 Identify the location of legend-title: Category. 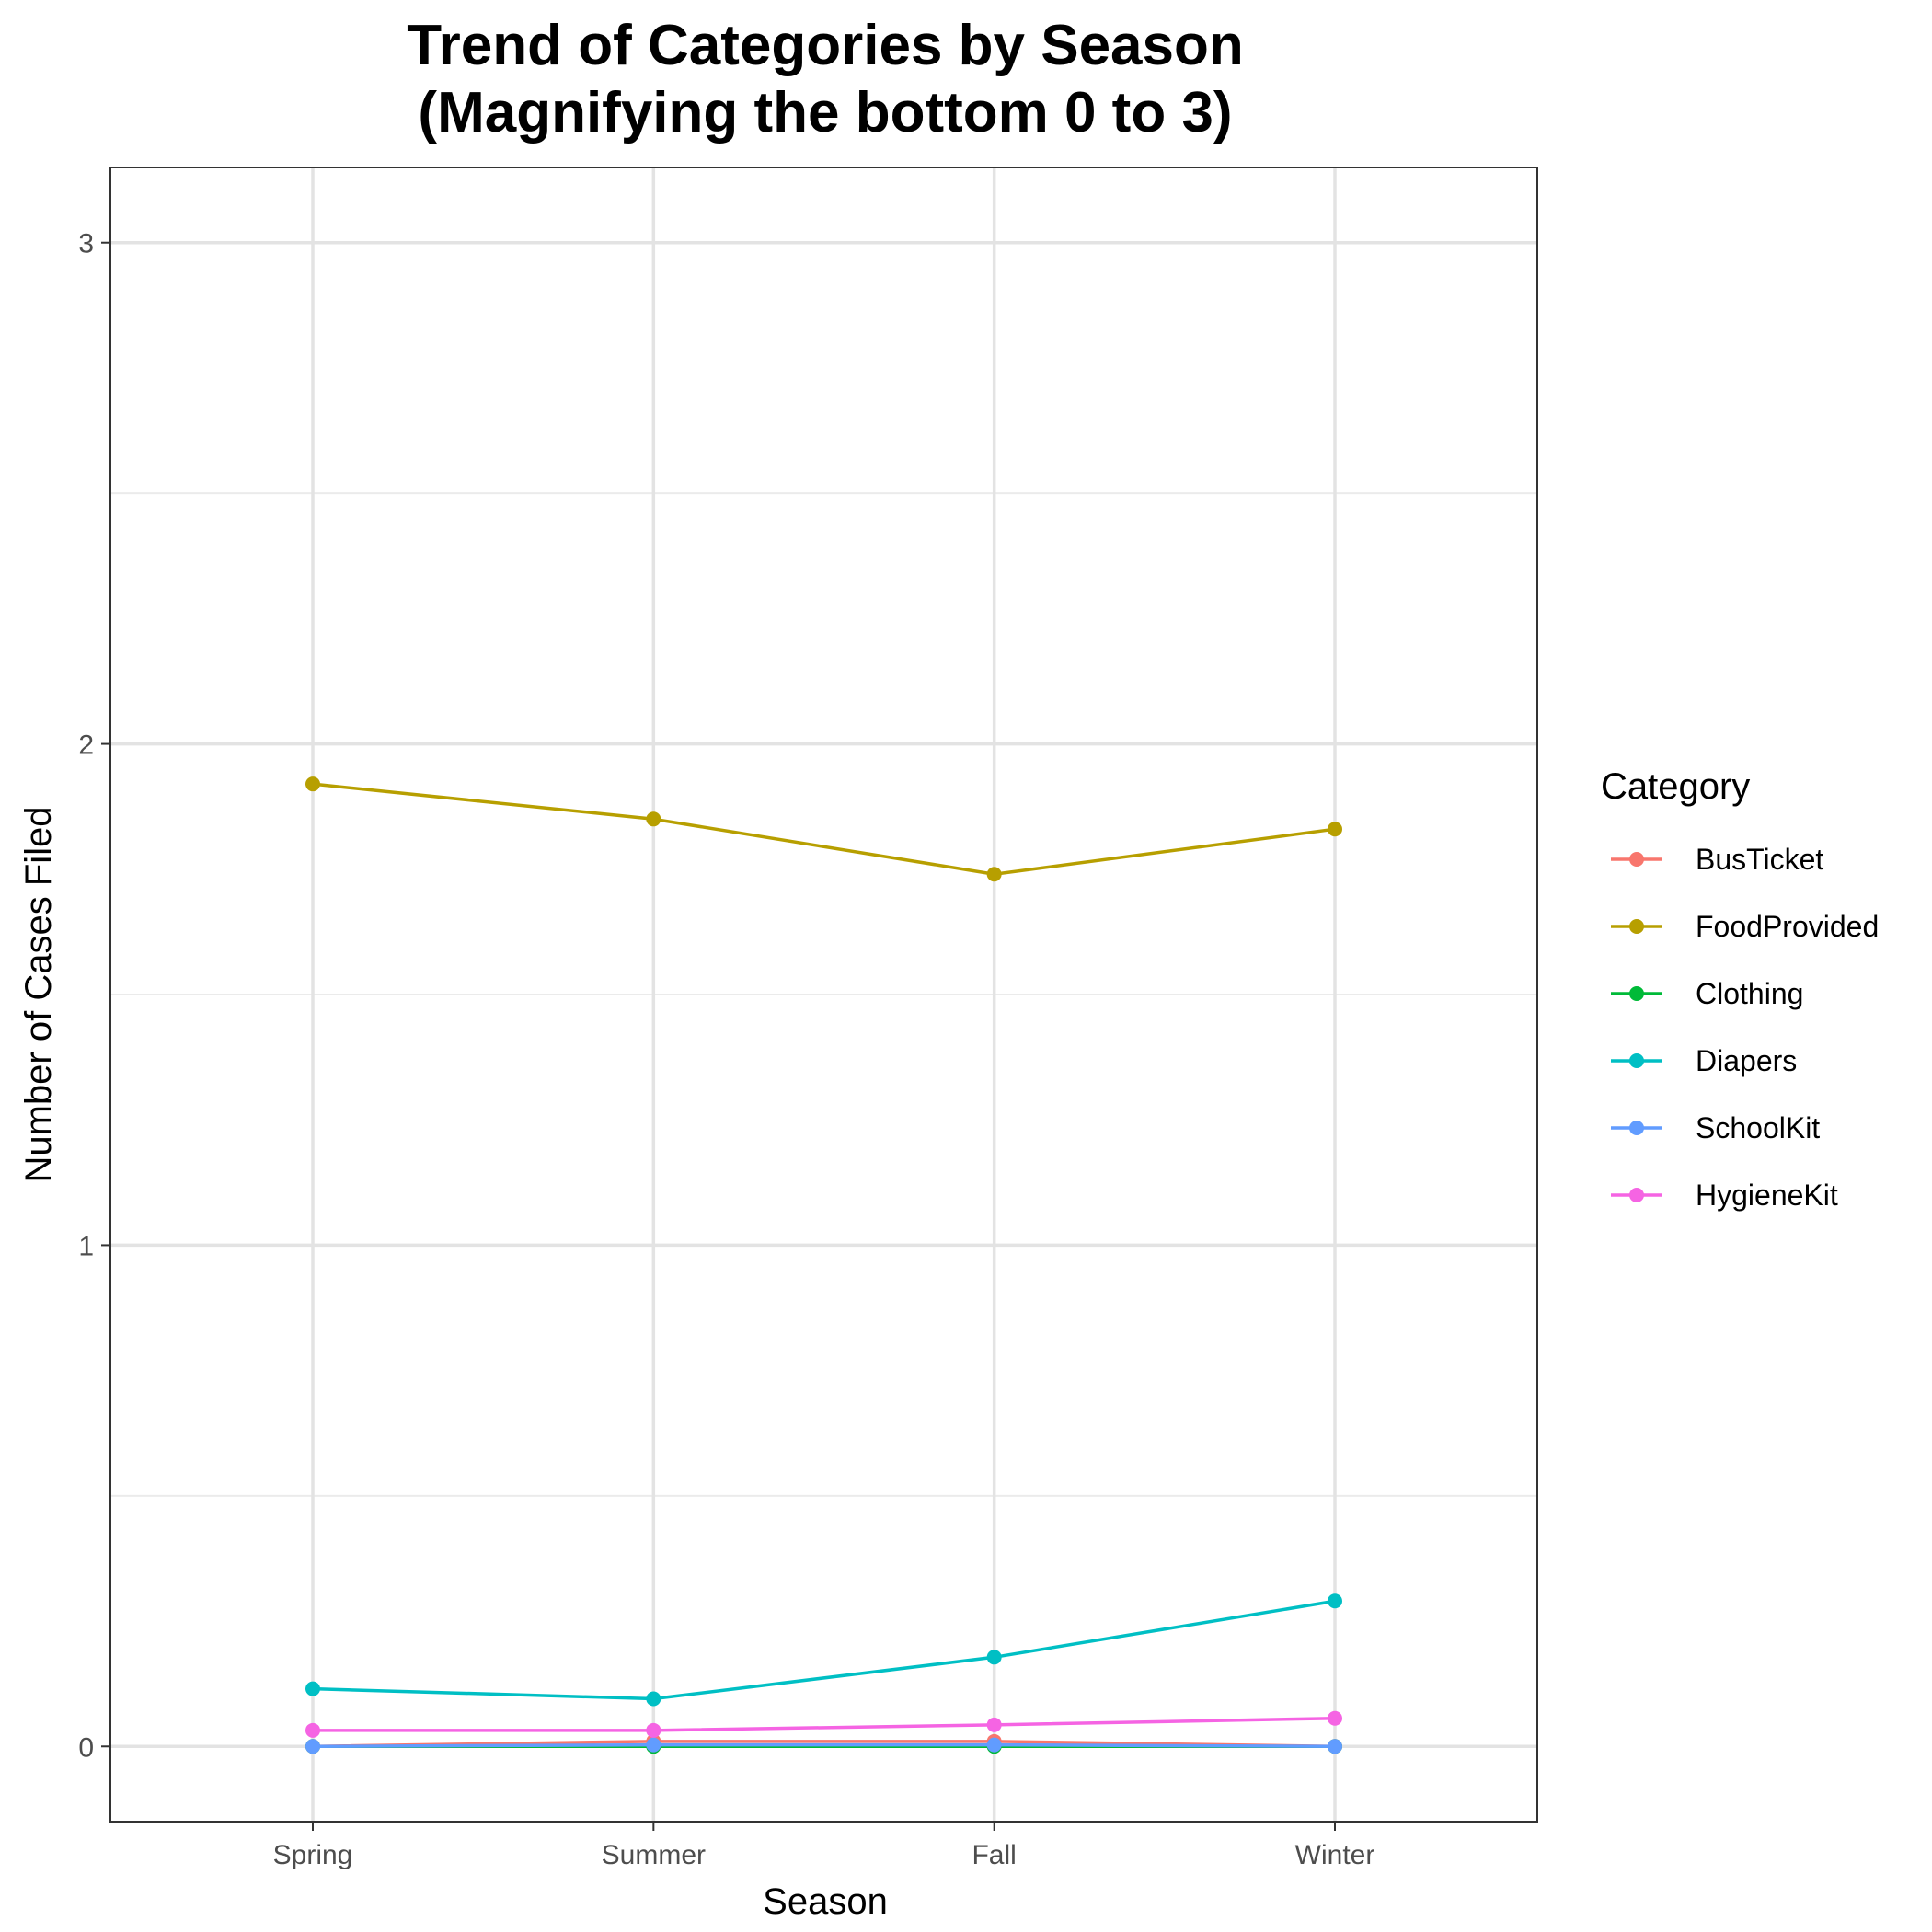
(1675, 786).